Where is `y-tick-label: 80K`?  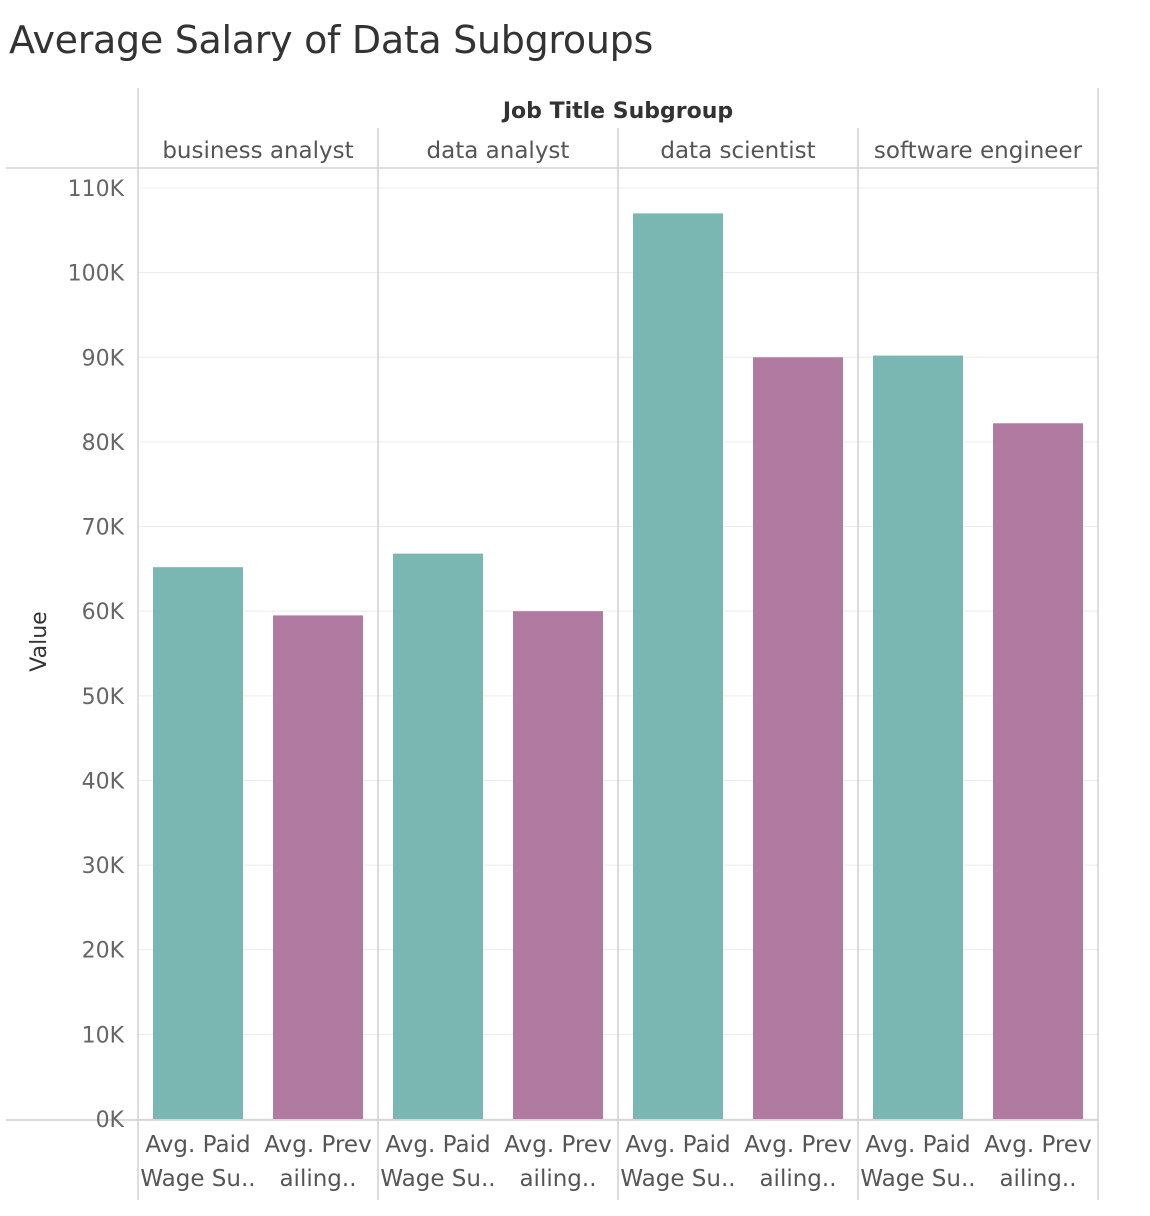
y-tick-label: 80K is located at coordinates (103, 443).